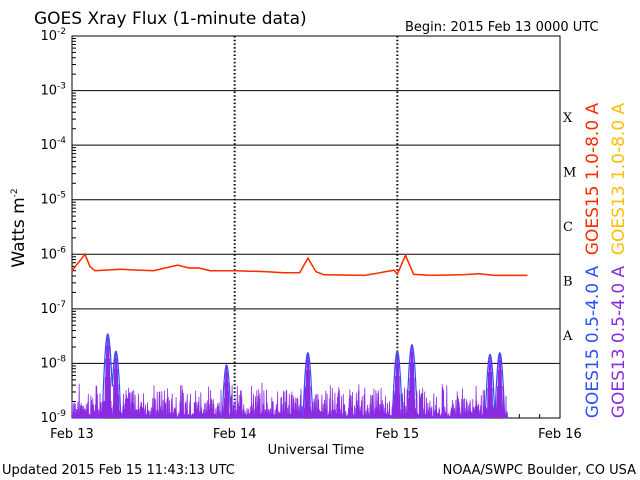 The height and width of the screenshot is (480, 640). I want to click on series-goes15-long, so click(299, 264).